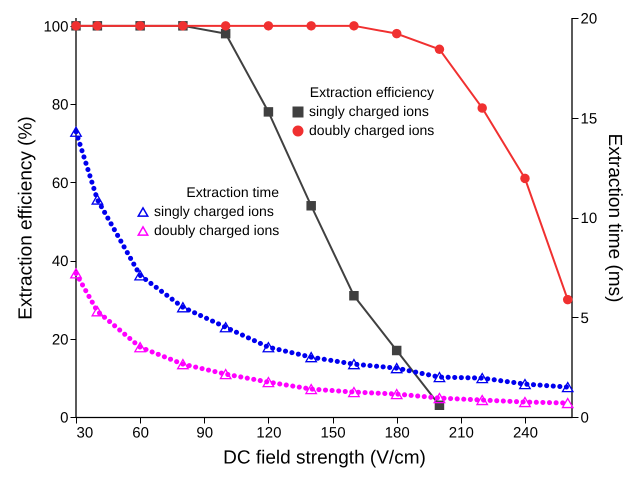 The image size is (629, 482). What do you see at coordinates (60, 261) in the screenshot?
I see `y-tick-label: 40` at bounding box center [60, 261].